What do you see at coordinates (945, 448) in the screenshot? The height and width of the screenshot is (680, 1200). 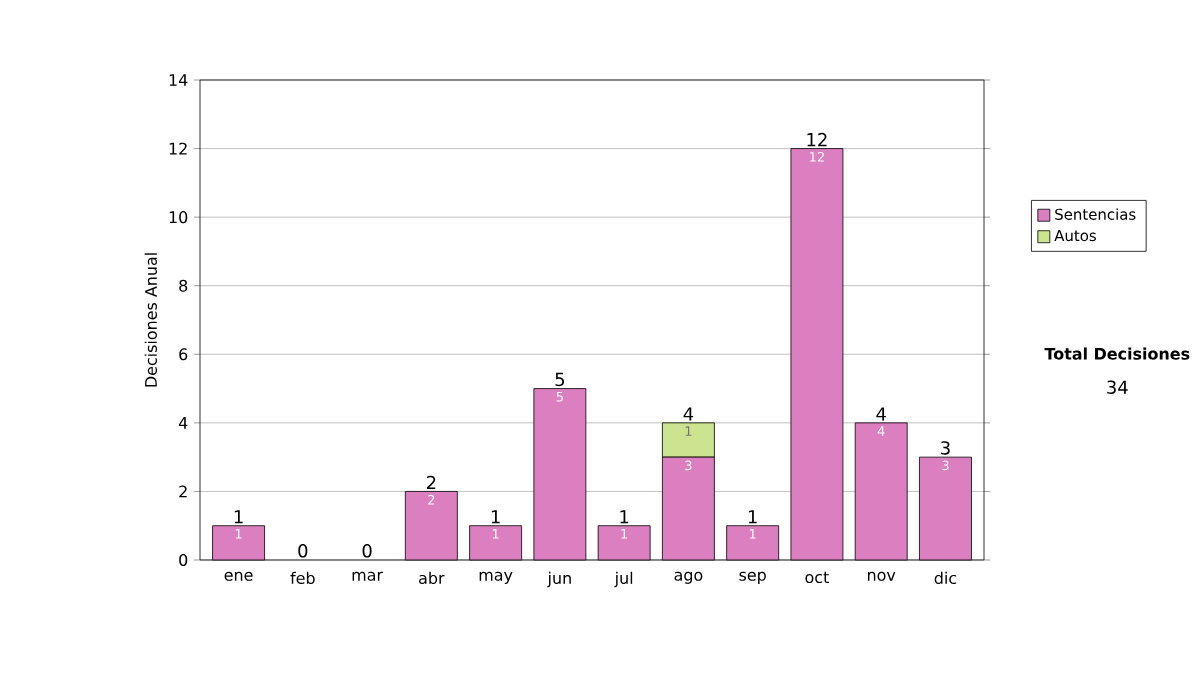 I see `total-label: 3` at bounding box center [945, 448].